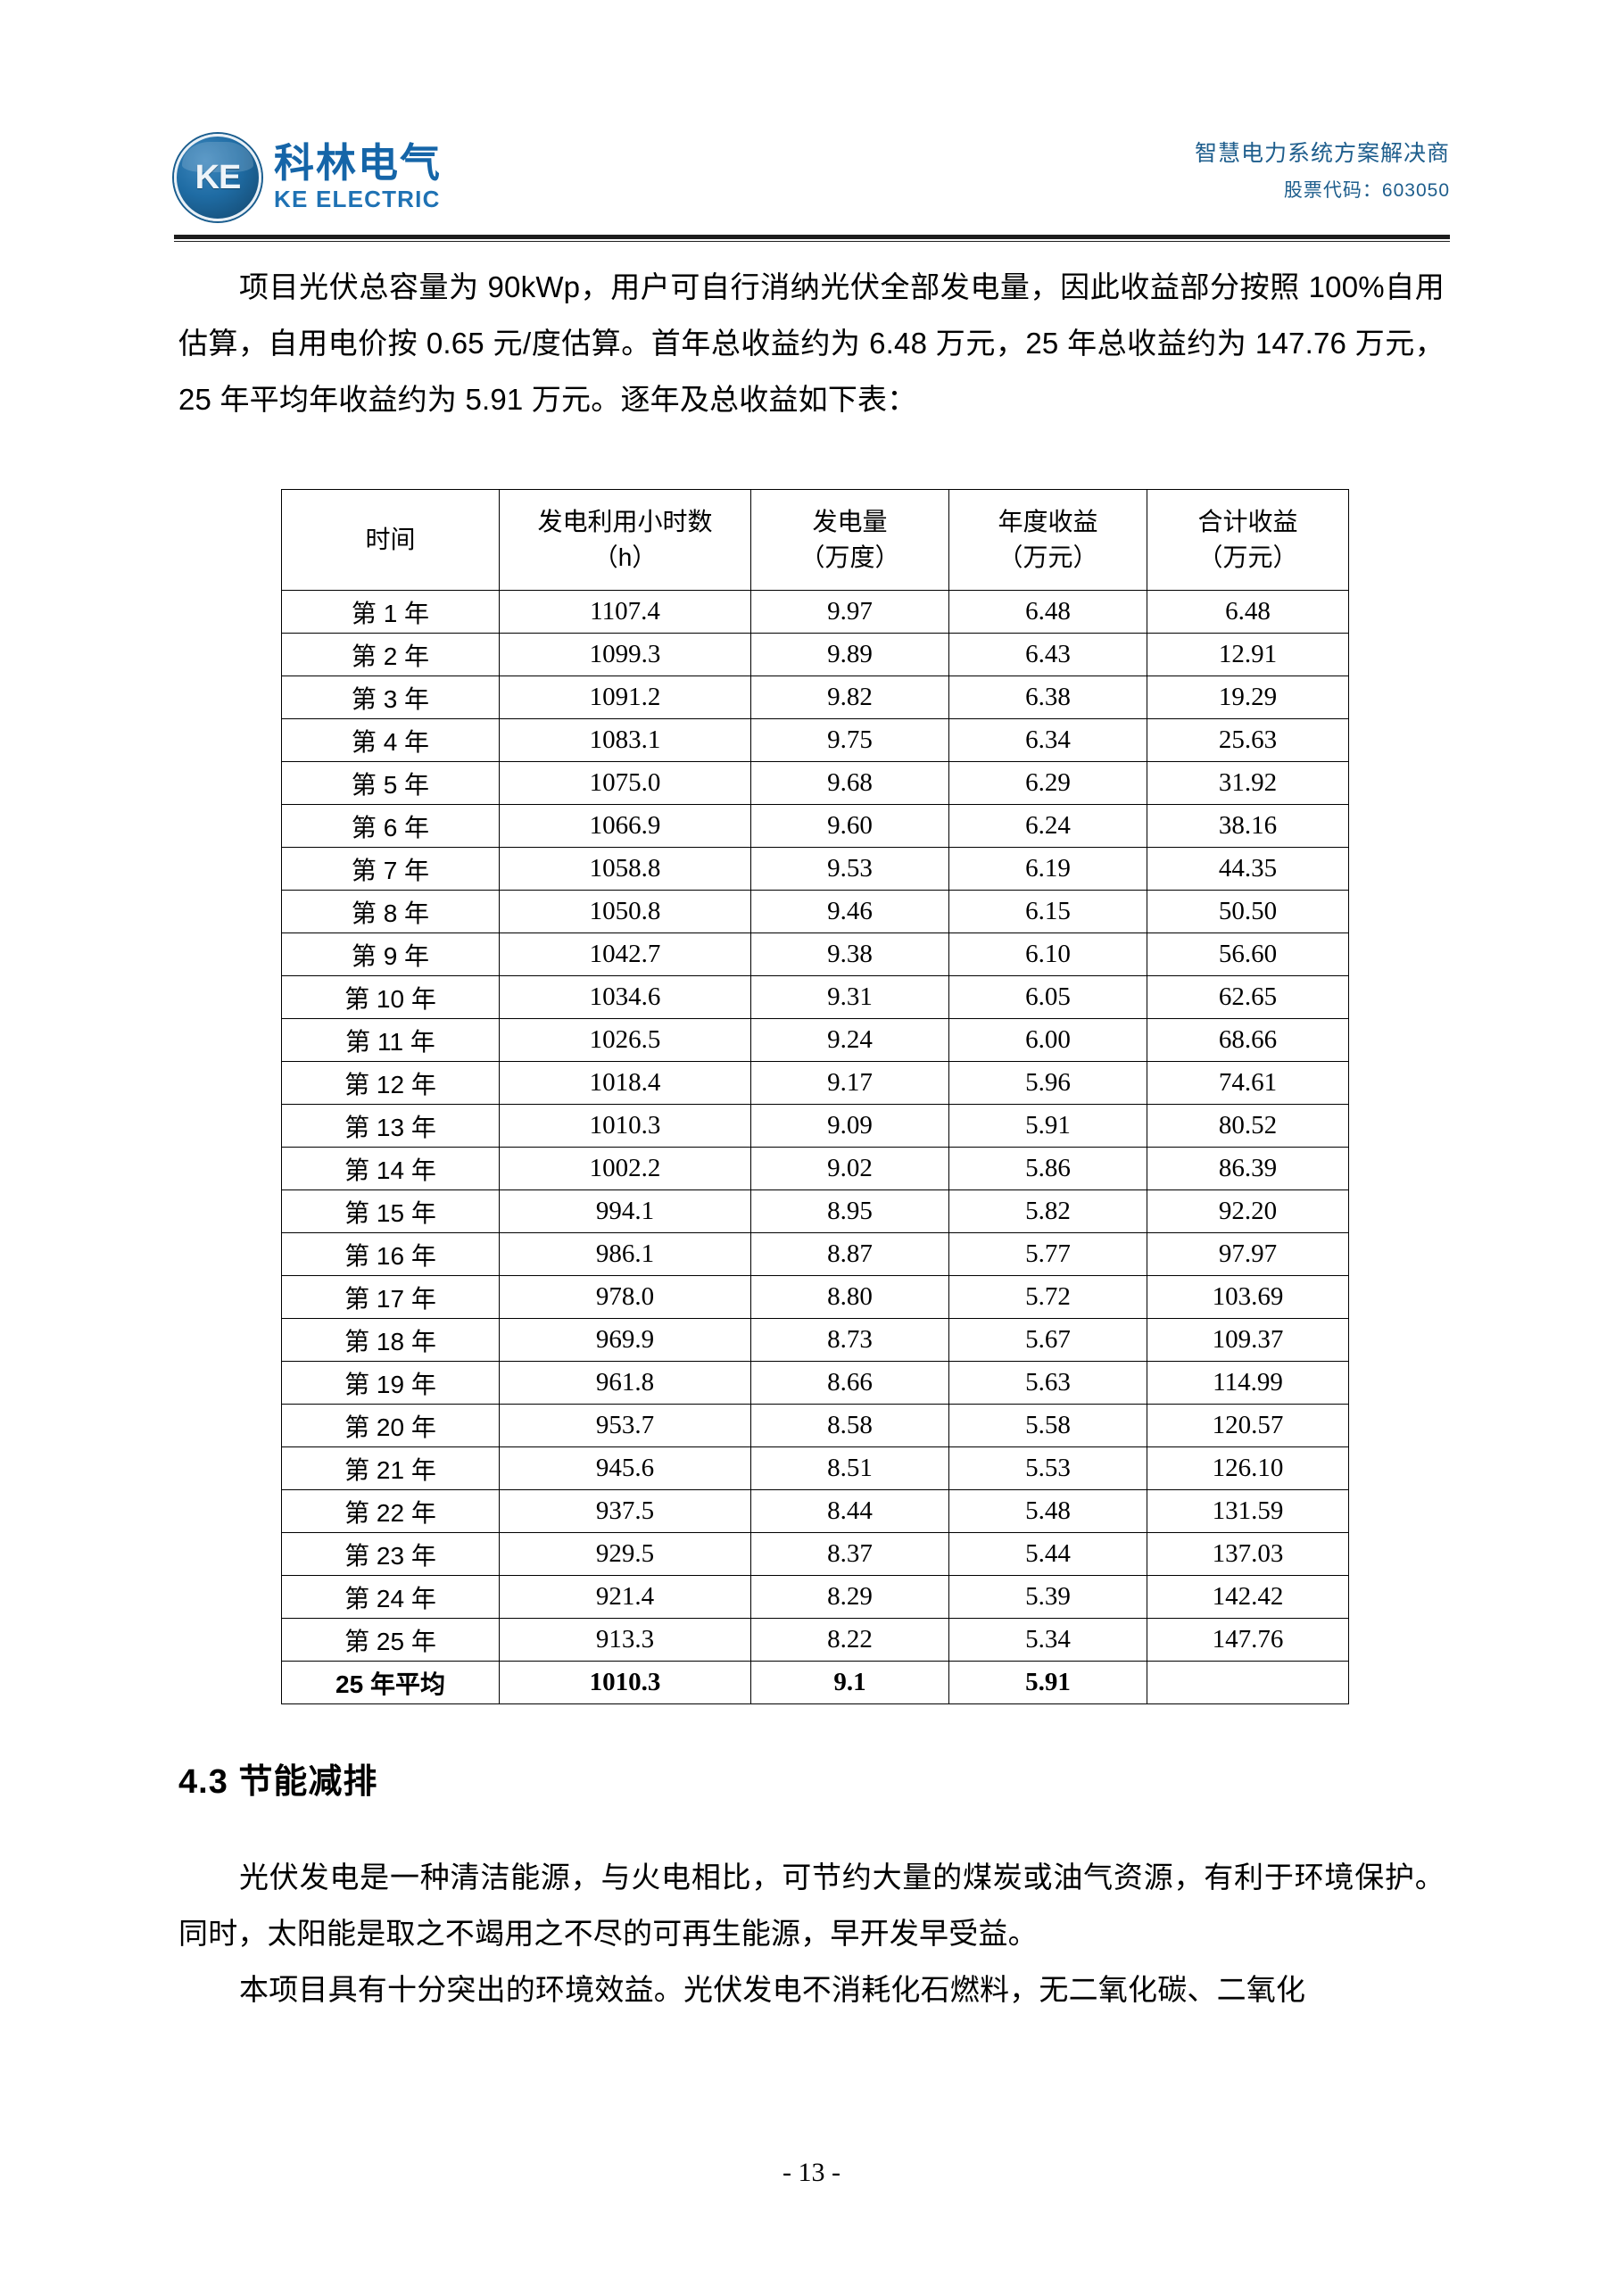  I want to click on column-unit: （h）, so click(625, 557).